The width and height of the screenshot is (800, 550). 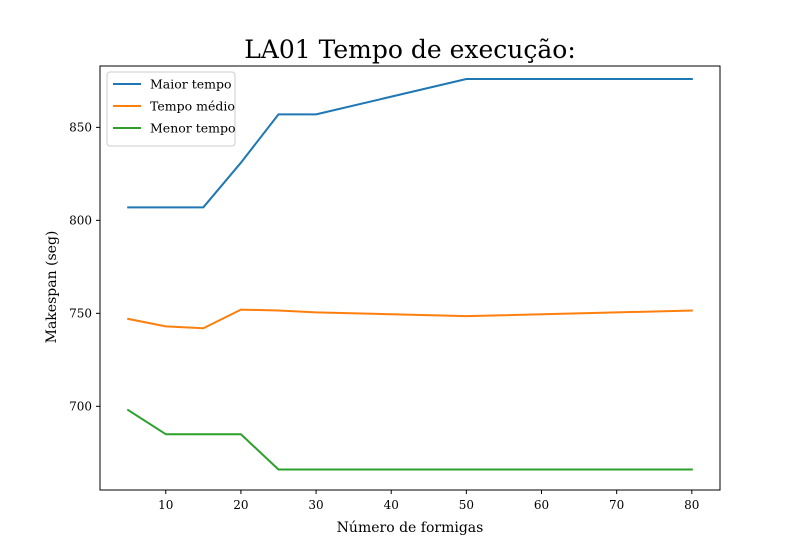 What do you see at coordinates (410, 49) in the screenshot?
I see `chart-title: LA01 Tempo de execução:` at bounding box center [410, 49].